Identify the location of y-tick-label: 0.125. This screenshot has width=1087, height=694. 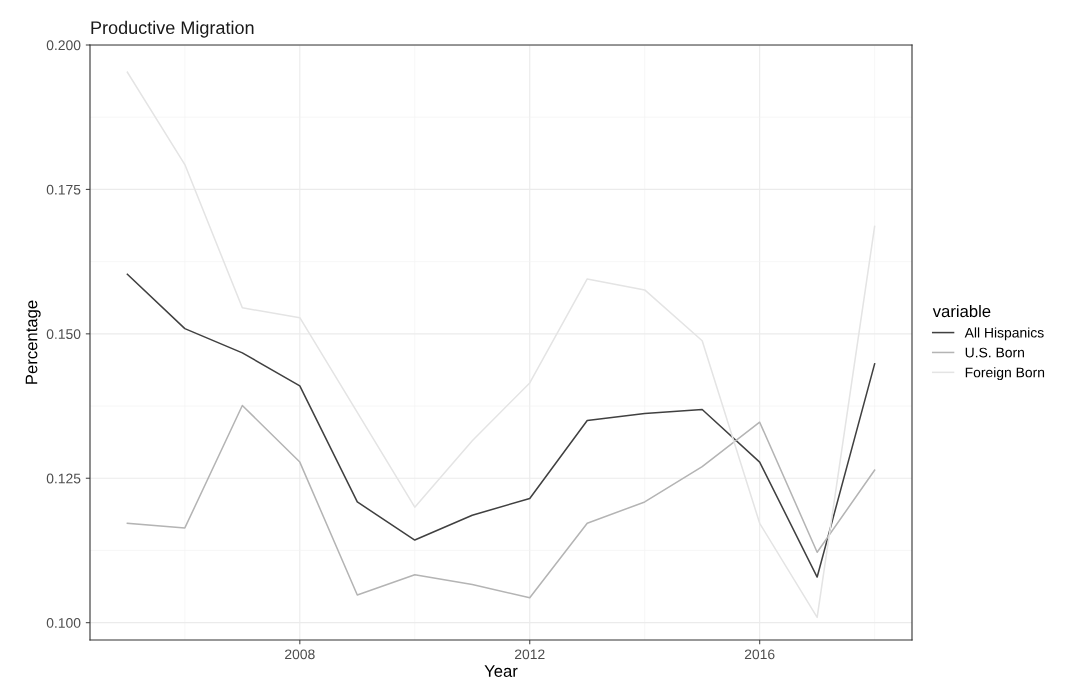
(63, 478).